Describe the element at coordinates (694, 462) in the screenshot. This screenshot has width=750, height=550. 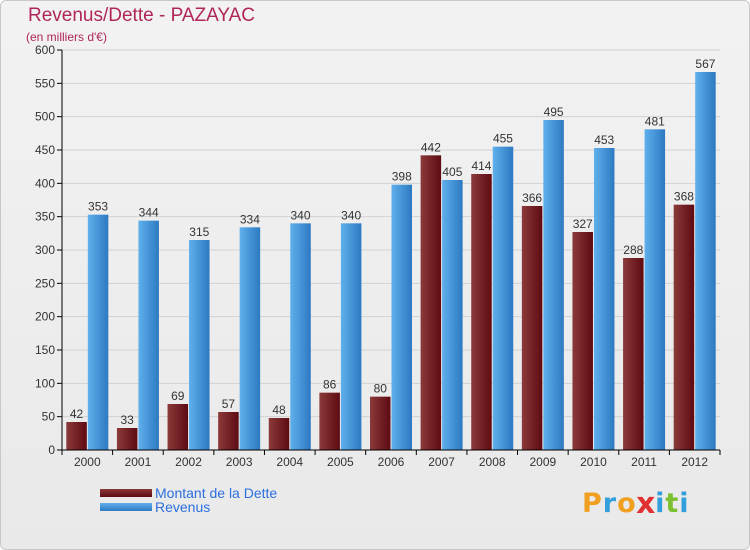
I see `x-tick-label: 2012` at that location.